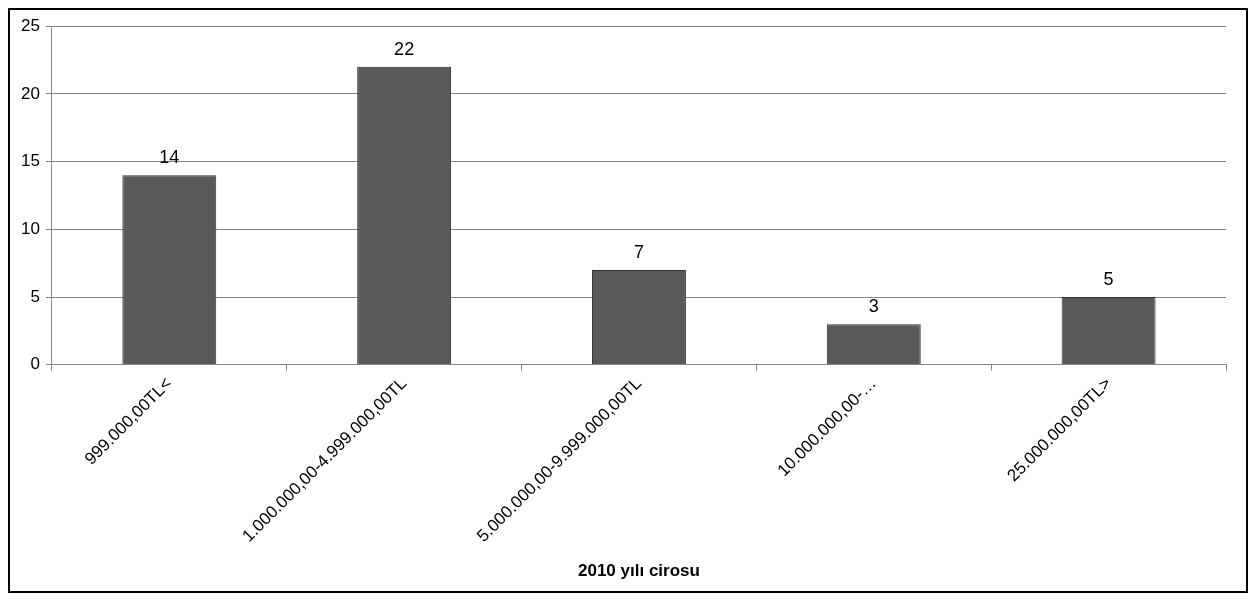 This screenshot has width=1258, height=603. Describe the element at coordinates (30, 93) in the screenshot. I see `y-tick-label: 20` at that location.